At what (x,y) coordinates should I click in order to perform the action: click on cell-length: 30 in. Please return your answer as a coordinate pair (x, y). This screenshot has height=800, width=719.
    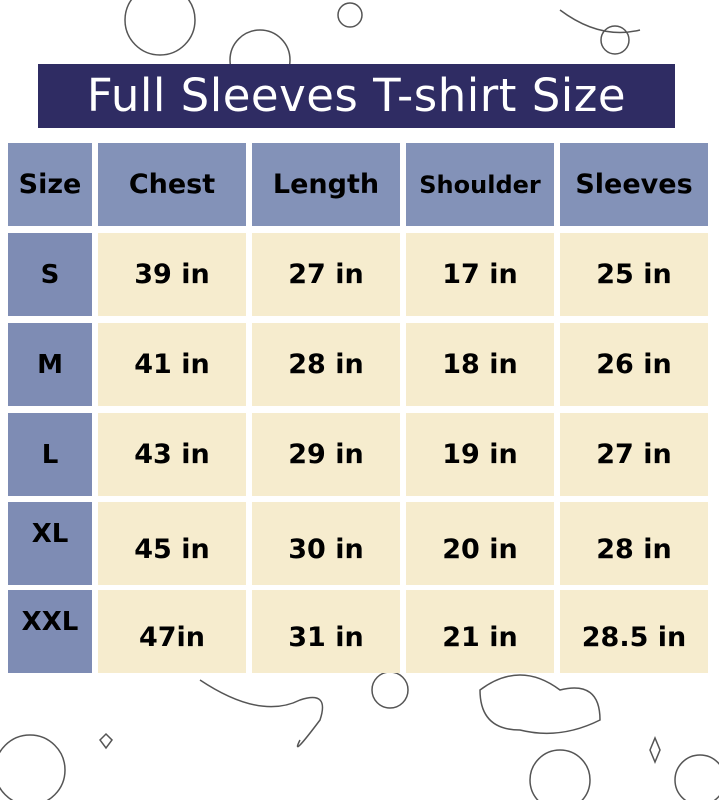
    Looking at the image, I should click on (326, 543).